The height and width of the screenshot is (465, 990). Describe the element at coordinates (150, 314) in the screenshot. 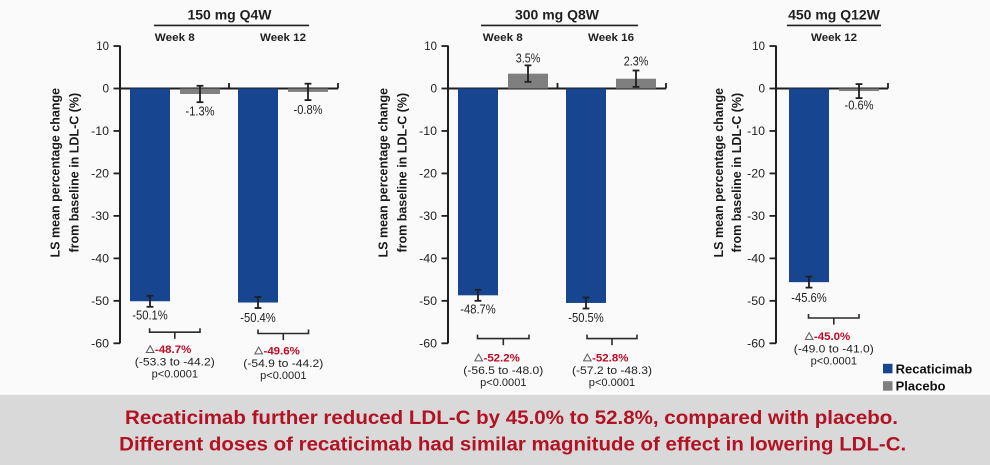

I see `svg-text: -50.1%` at that location.